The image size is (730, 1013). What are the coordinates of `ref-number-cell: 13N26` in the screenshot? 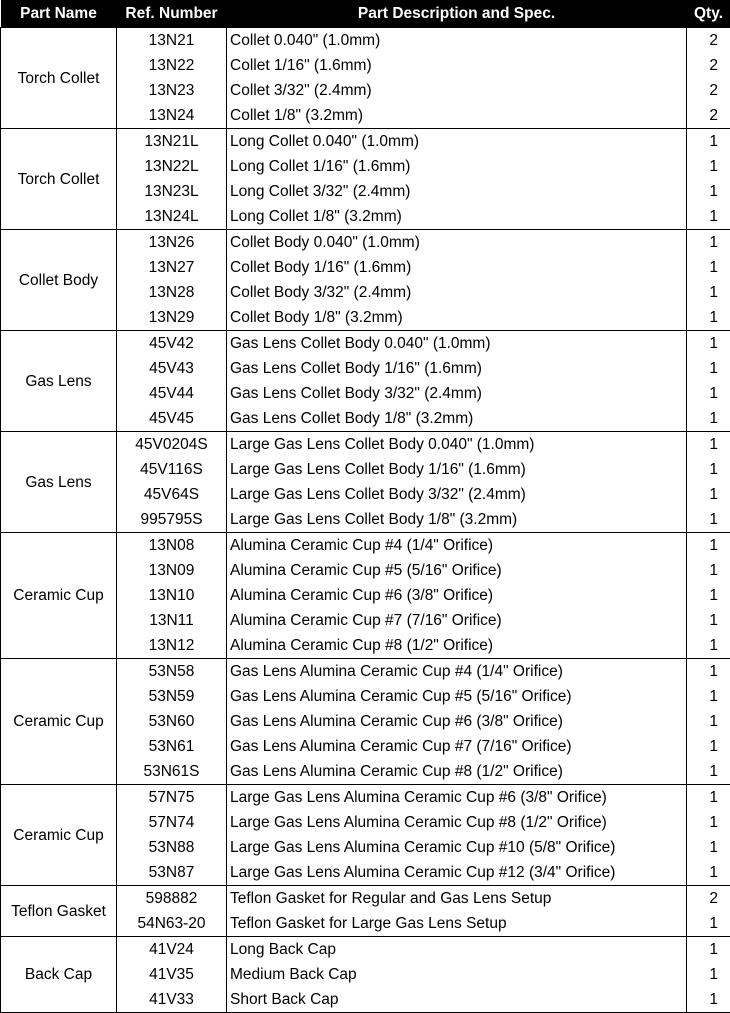 It's located at (172, 243).